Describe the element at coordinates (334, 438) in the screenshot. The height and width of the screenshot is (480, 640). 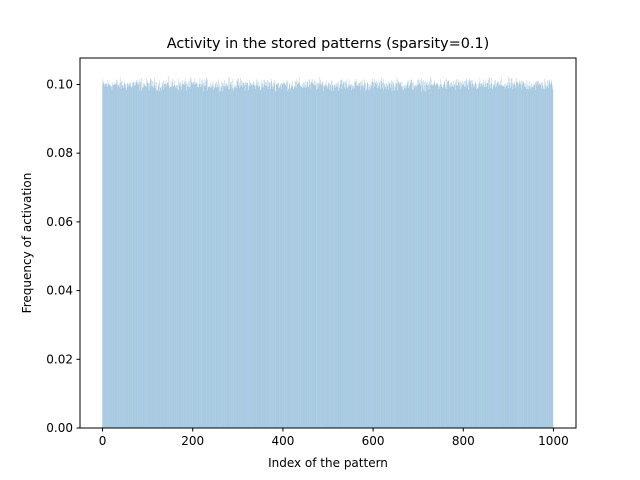
I see `x-axis: 0 200 400 600 800 1000` at that location.